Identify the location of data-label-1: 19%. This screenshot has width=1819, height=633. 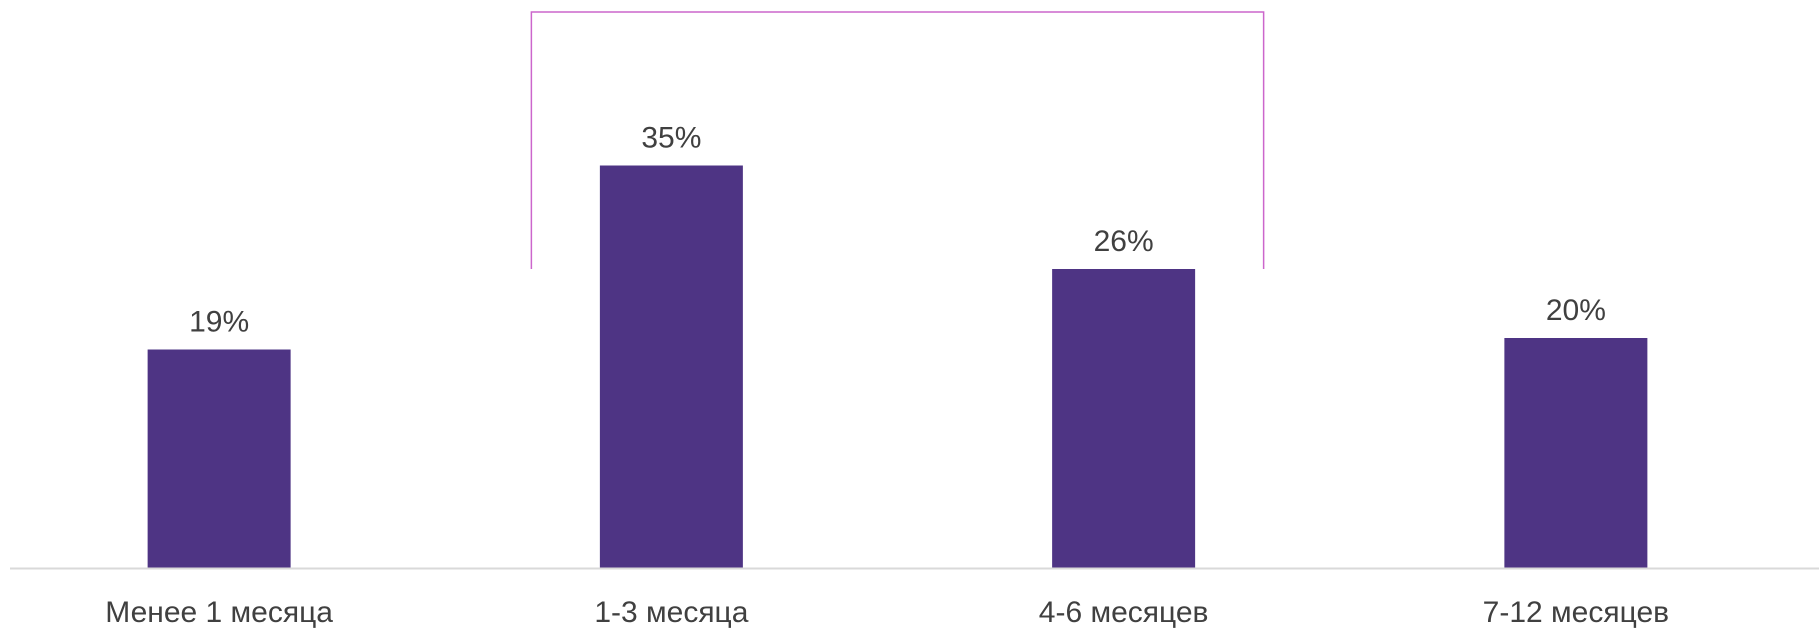
(219, 322).